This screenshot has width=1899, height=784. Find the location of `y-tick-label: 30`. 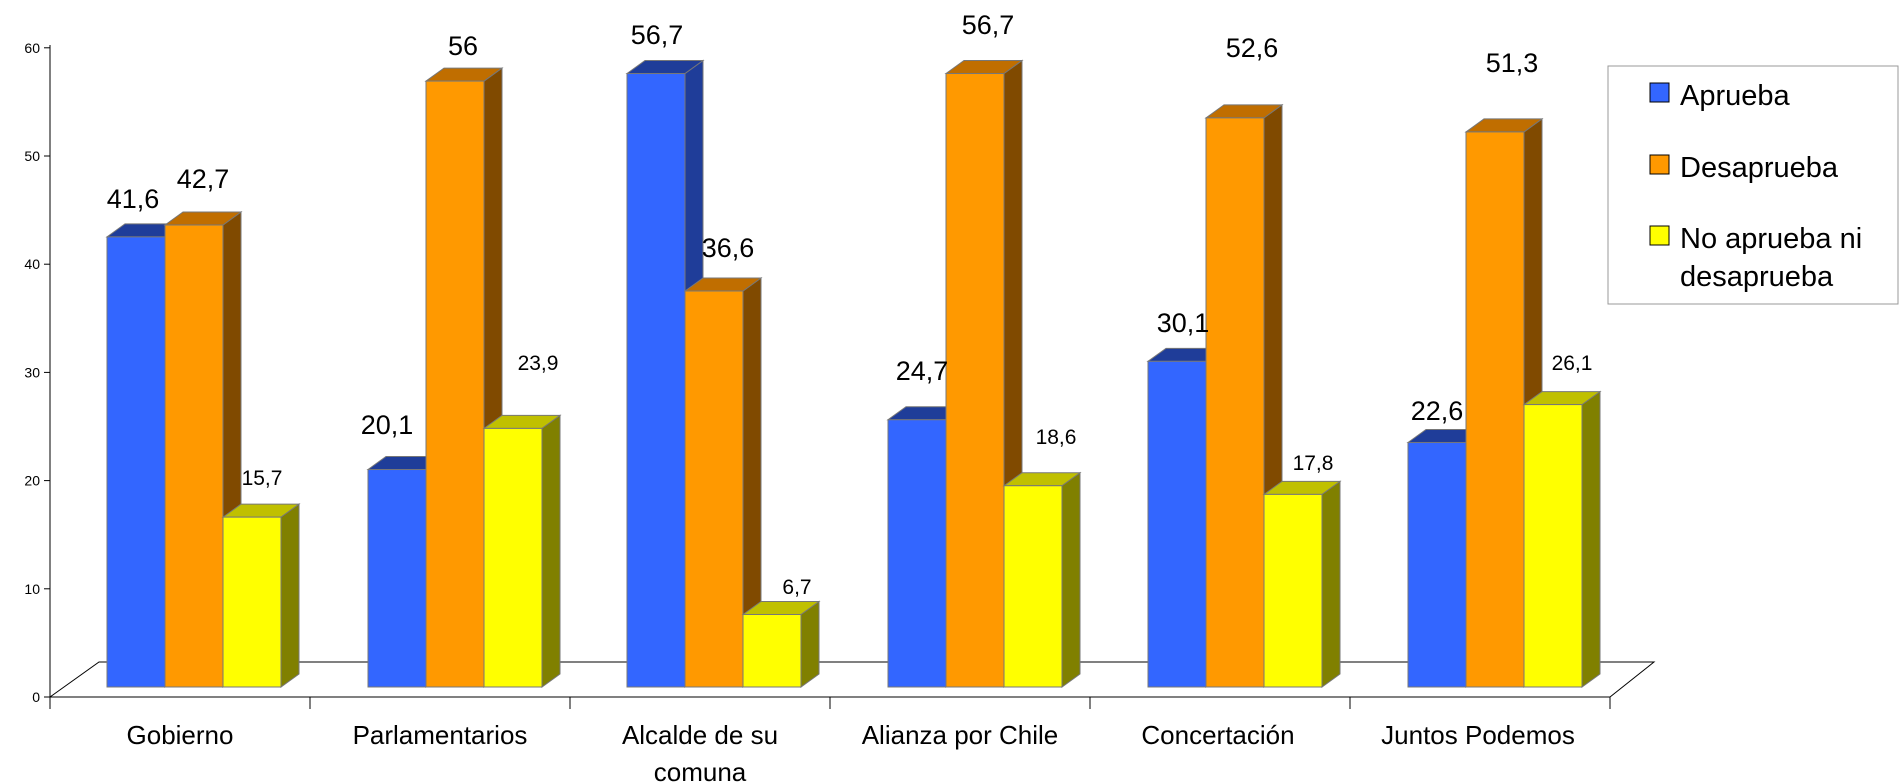

y-tick-label: 30 is located at coordinates (32, 372).